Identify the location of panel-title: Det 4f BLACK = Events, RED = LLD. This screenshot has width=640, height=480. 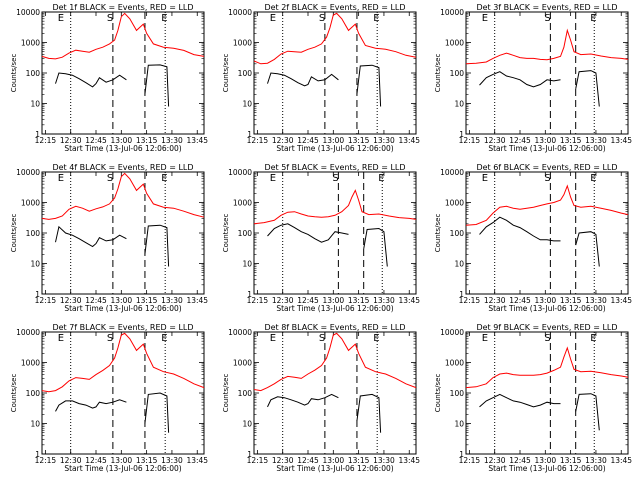
(122, 167).